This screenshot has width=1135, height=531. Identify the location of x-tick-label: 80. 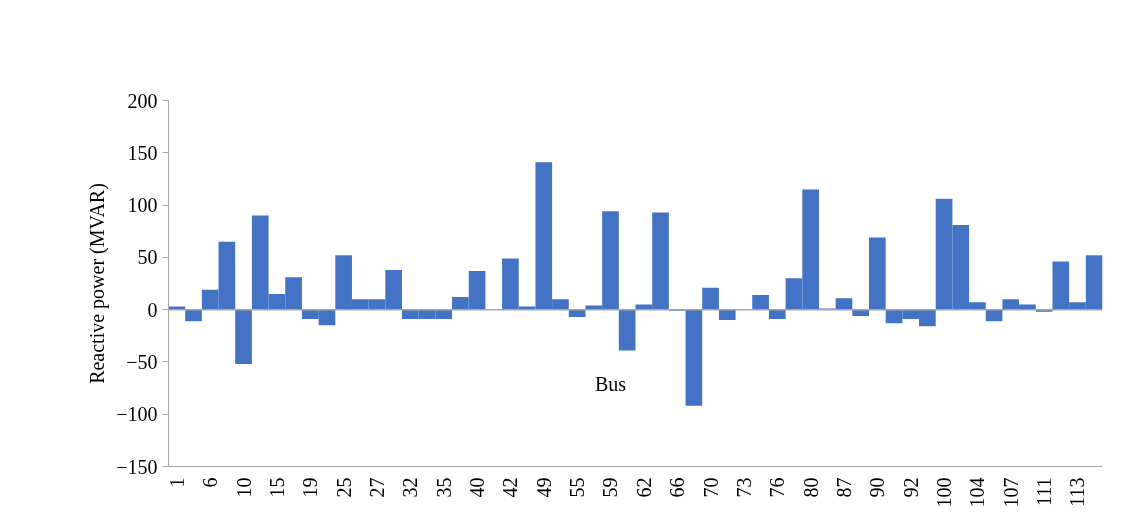
(810, 487).